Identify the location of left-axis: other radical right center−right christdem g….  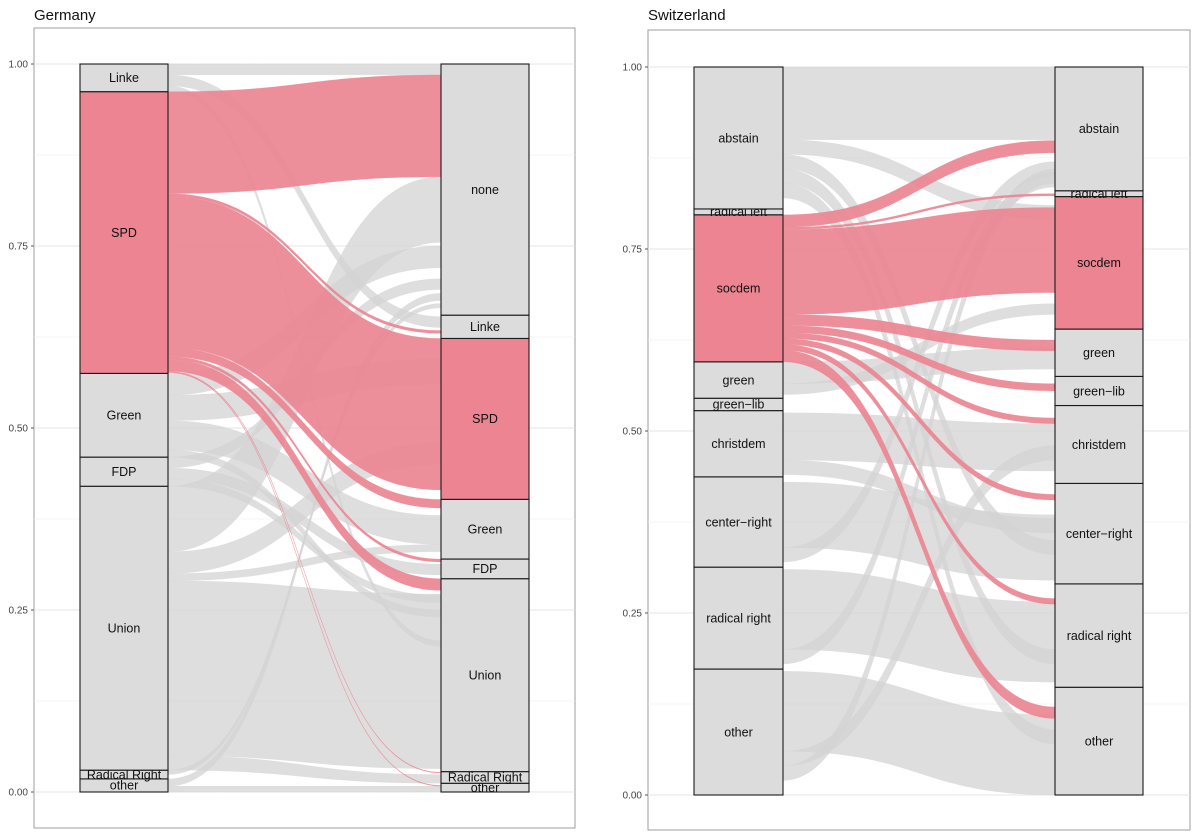
(738, 431).